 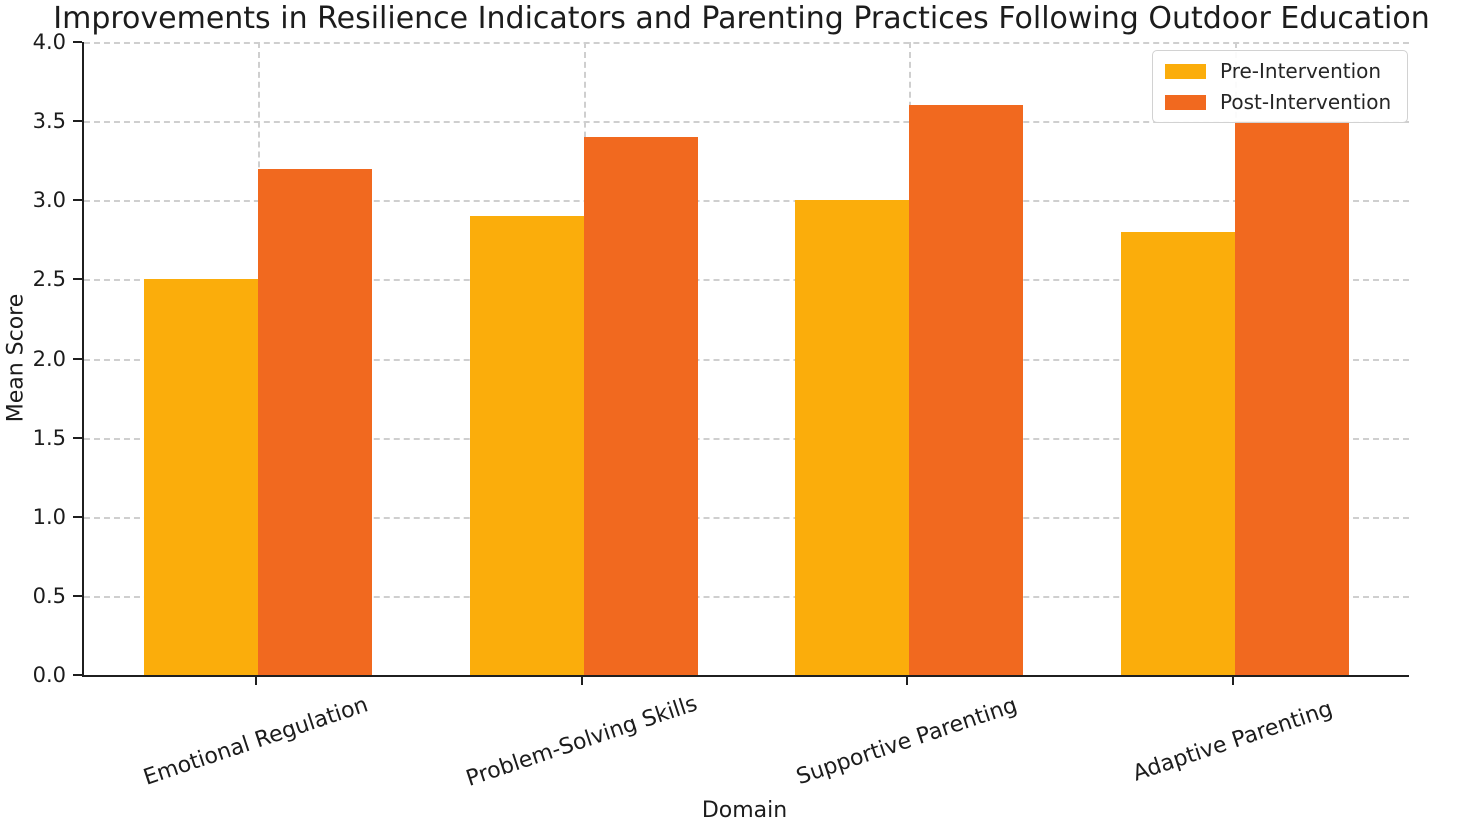 I want to click on bar-pre-intervention-supportive-parenting, so click(x=852, y=437).